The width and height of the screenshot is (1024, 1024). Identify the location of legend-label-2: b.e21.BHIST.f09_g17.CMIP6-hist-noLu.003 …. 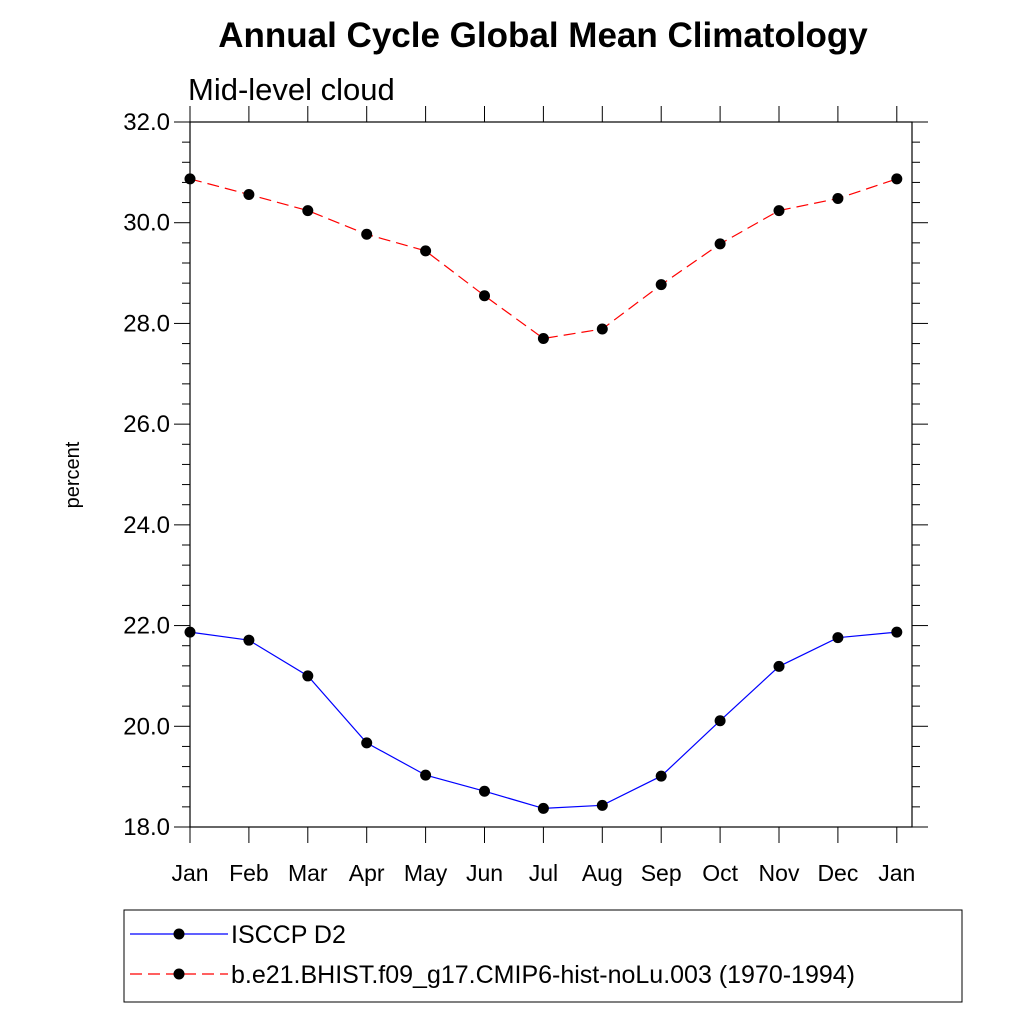
(543, 975).